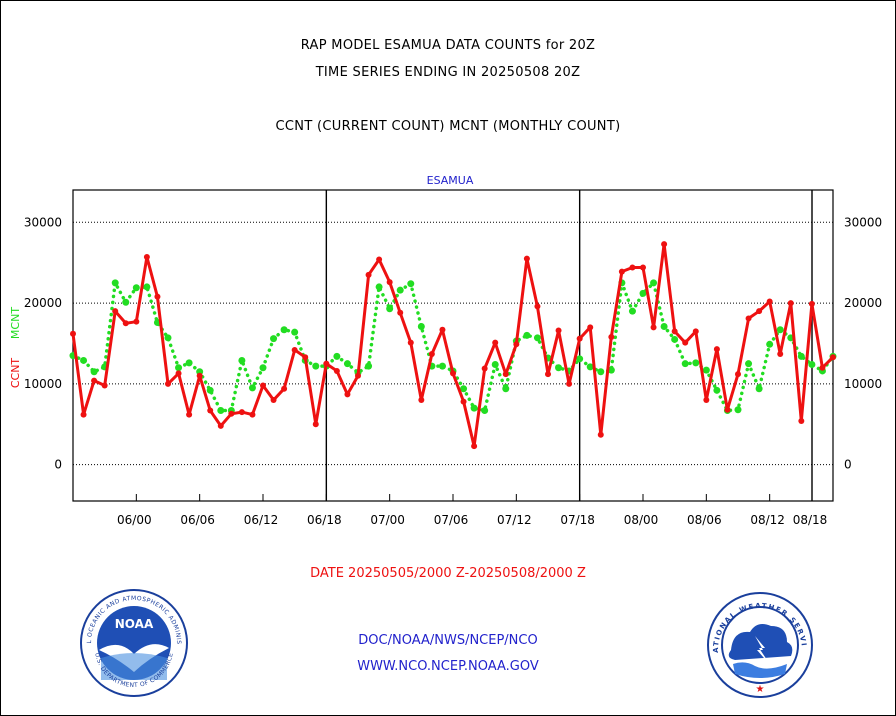 The image size is (896, 716). Describe the element at coordinates (450, 180) in the screenshot. I see `chart-title: ESAMUA` at that location.